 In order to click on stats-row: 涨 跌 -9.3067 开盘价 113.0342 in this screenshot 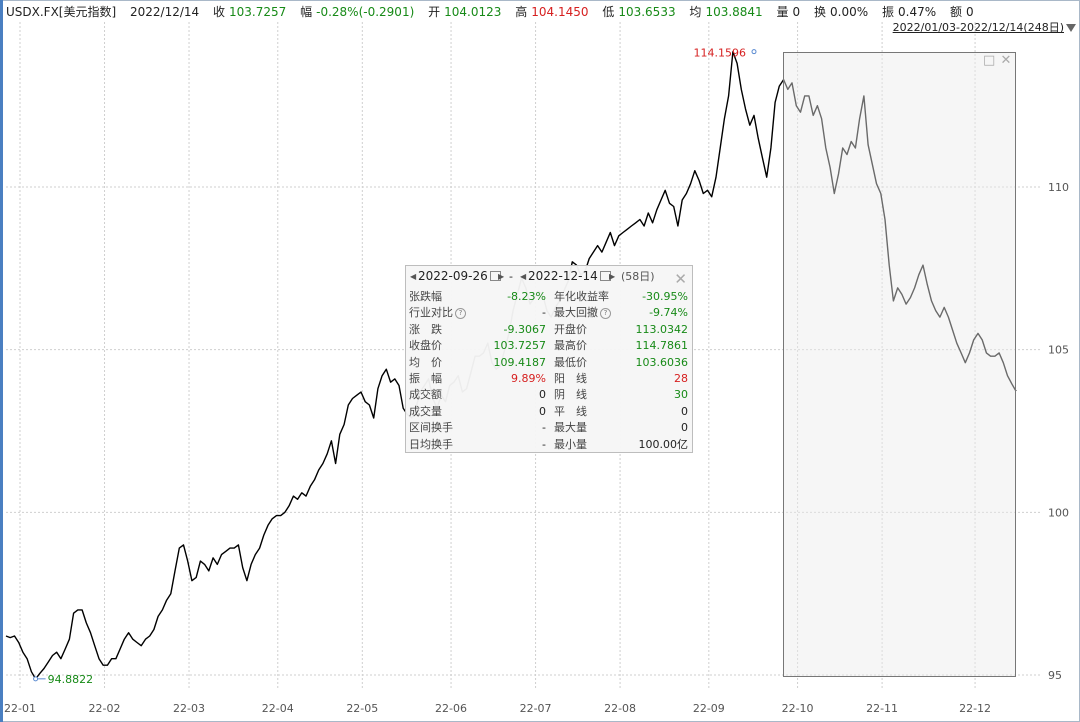, I will do `click(549, 330)`.